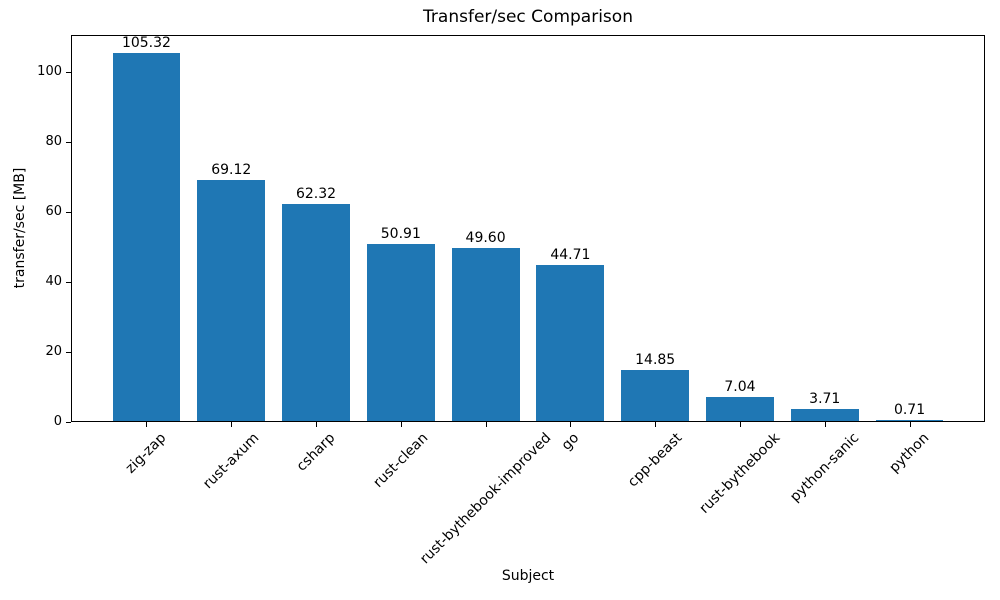 This screenshot has height=600, width=1000. I want to click on x-axis-label: Subject, so click(528, 576).